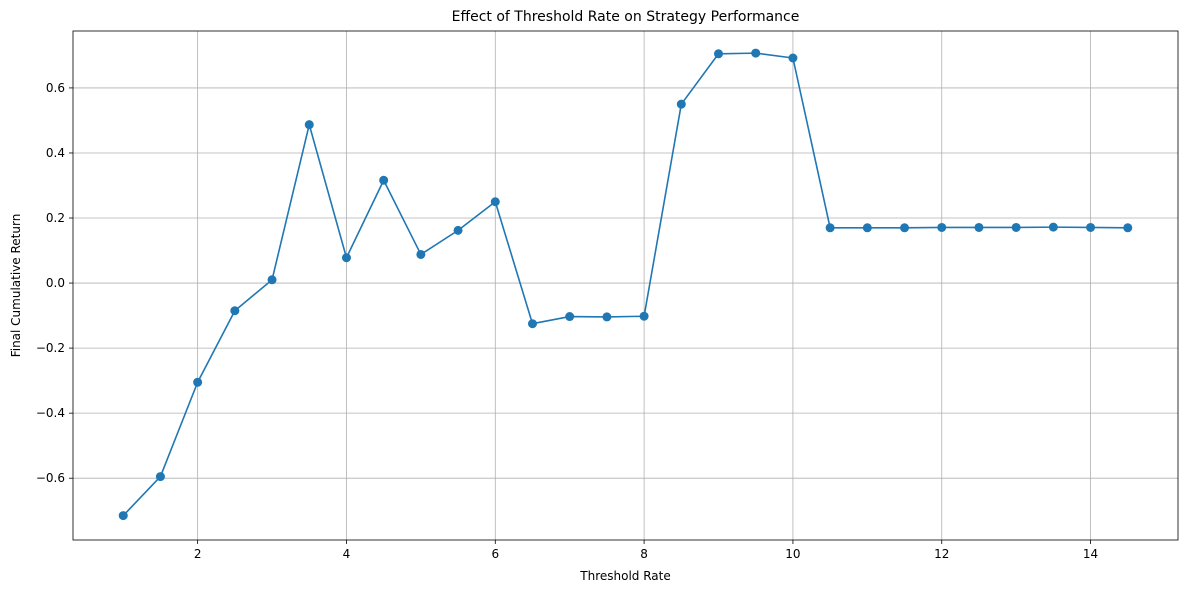  Describe the element at coordinates (198, 554) in the screenshot. I see `x-tick-label: 2` at that location.